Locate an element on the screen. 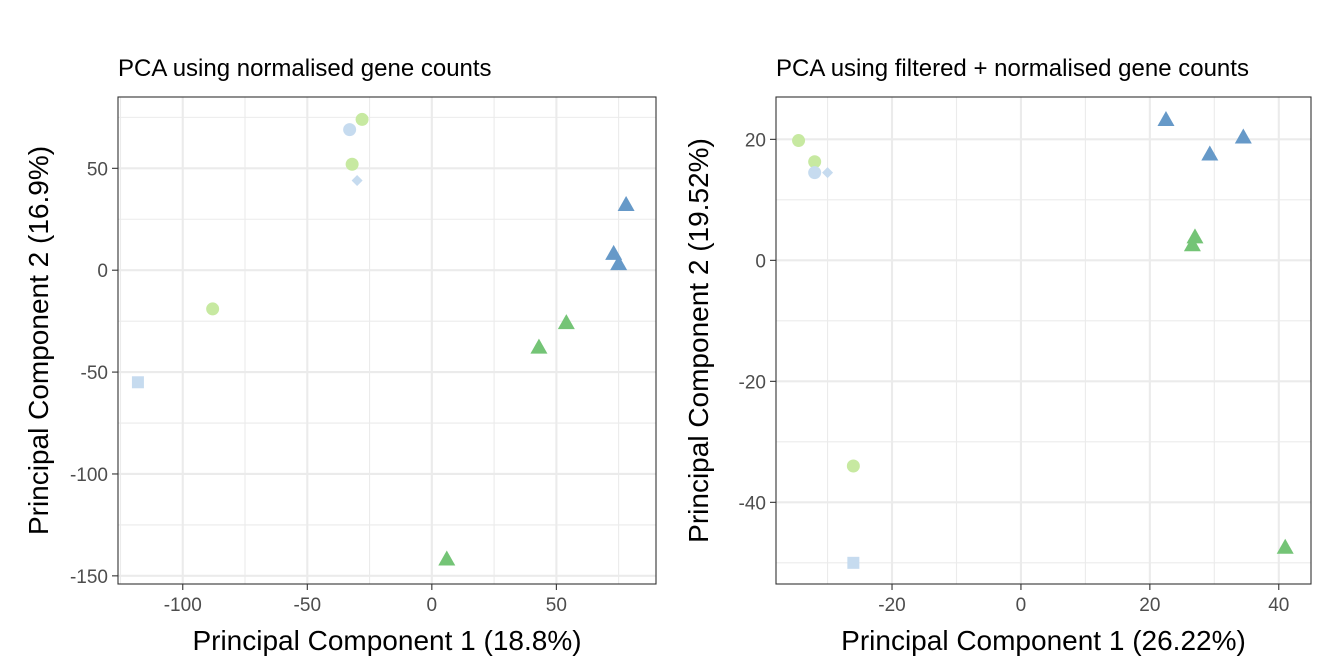 This screenshot has height=672, width=1344. y-axis-title: Principal Component 2 (16.9%) is located at coordinates (38, 340).